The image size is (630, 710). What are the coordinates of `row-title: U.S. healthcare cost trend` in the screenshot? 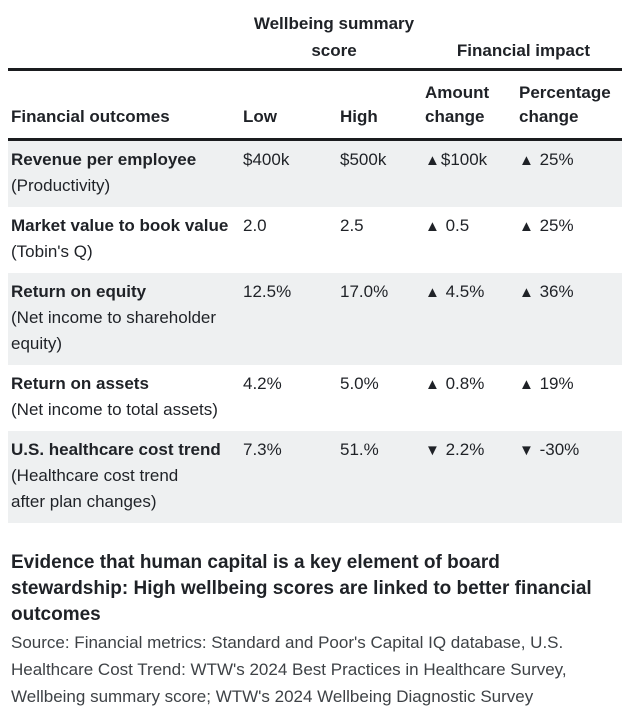 It's located at (116, 449).